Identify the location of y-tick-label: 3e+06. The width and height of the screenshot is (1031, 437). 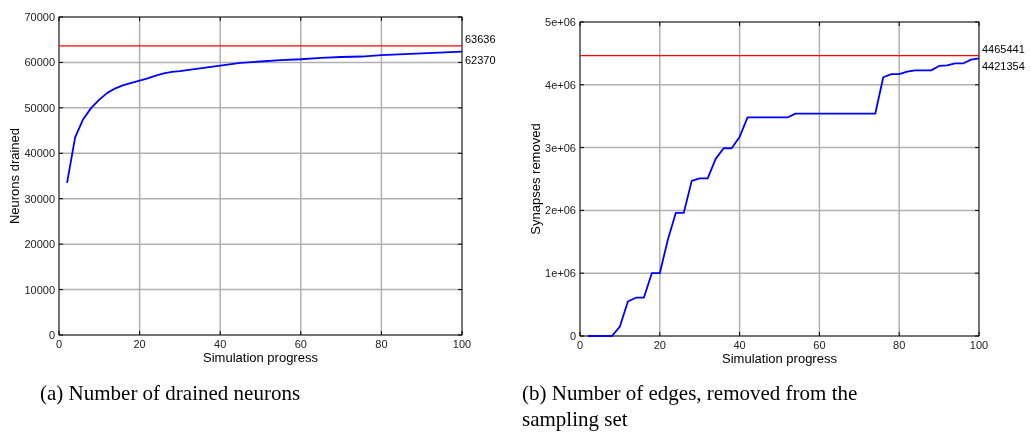
(560, 147).